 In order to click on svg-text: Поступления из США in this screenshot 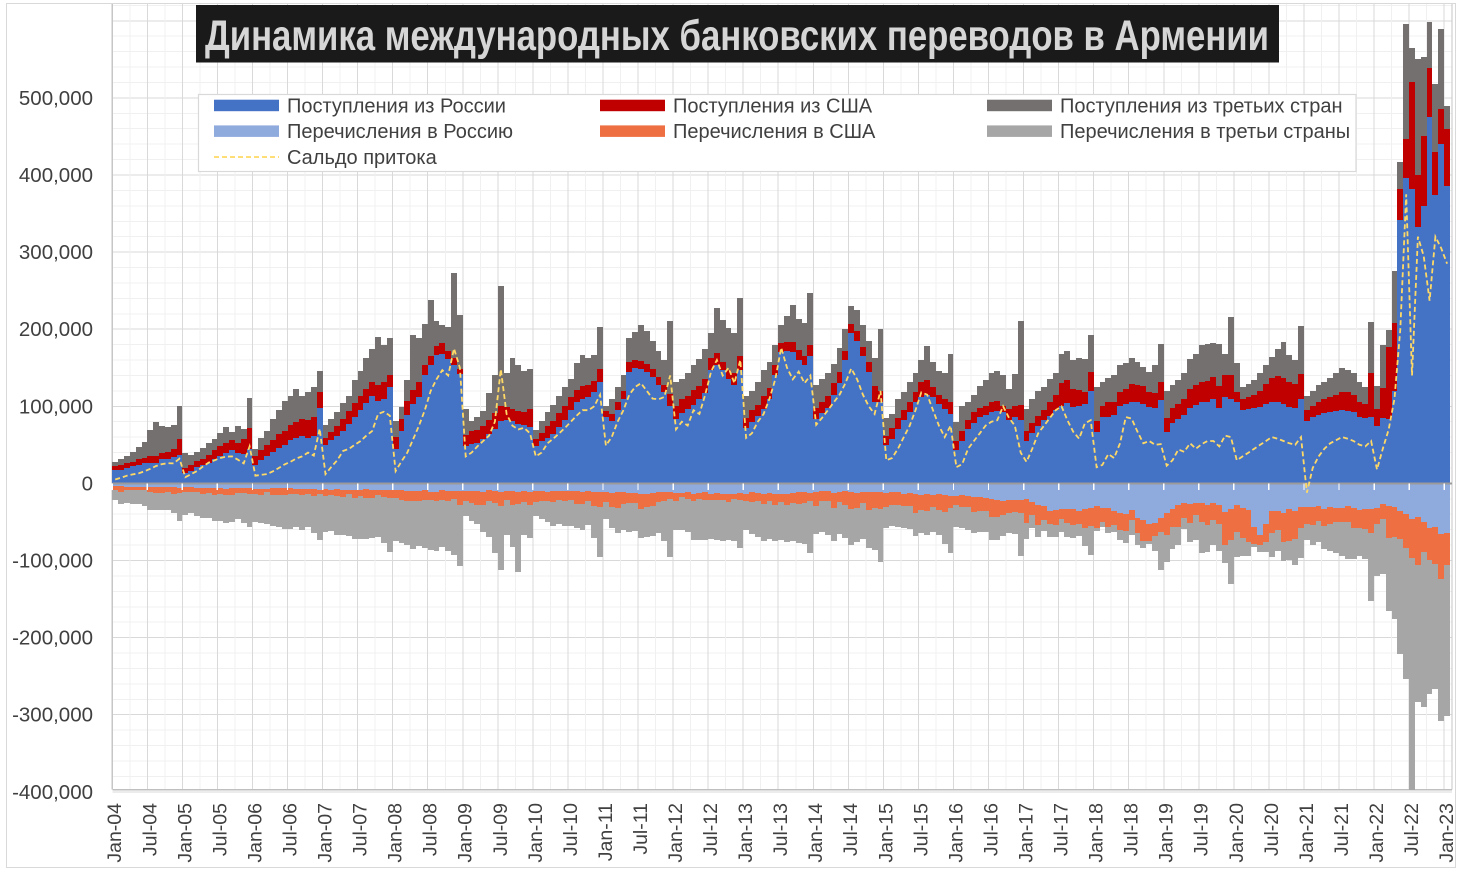, I will do `click(773, 107)`.